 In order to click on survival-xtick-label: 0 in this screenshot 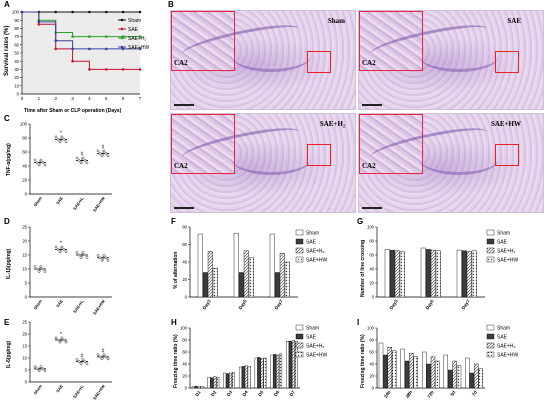, I will do `click(22, 98)`.